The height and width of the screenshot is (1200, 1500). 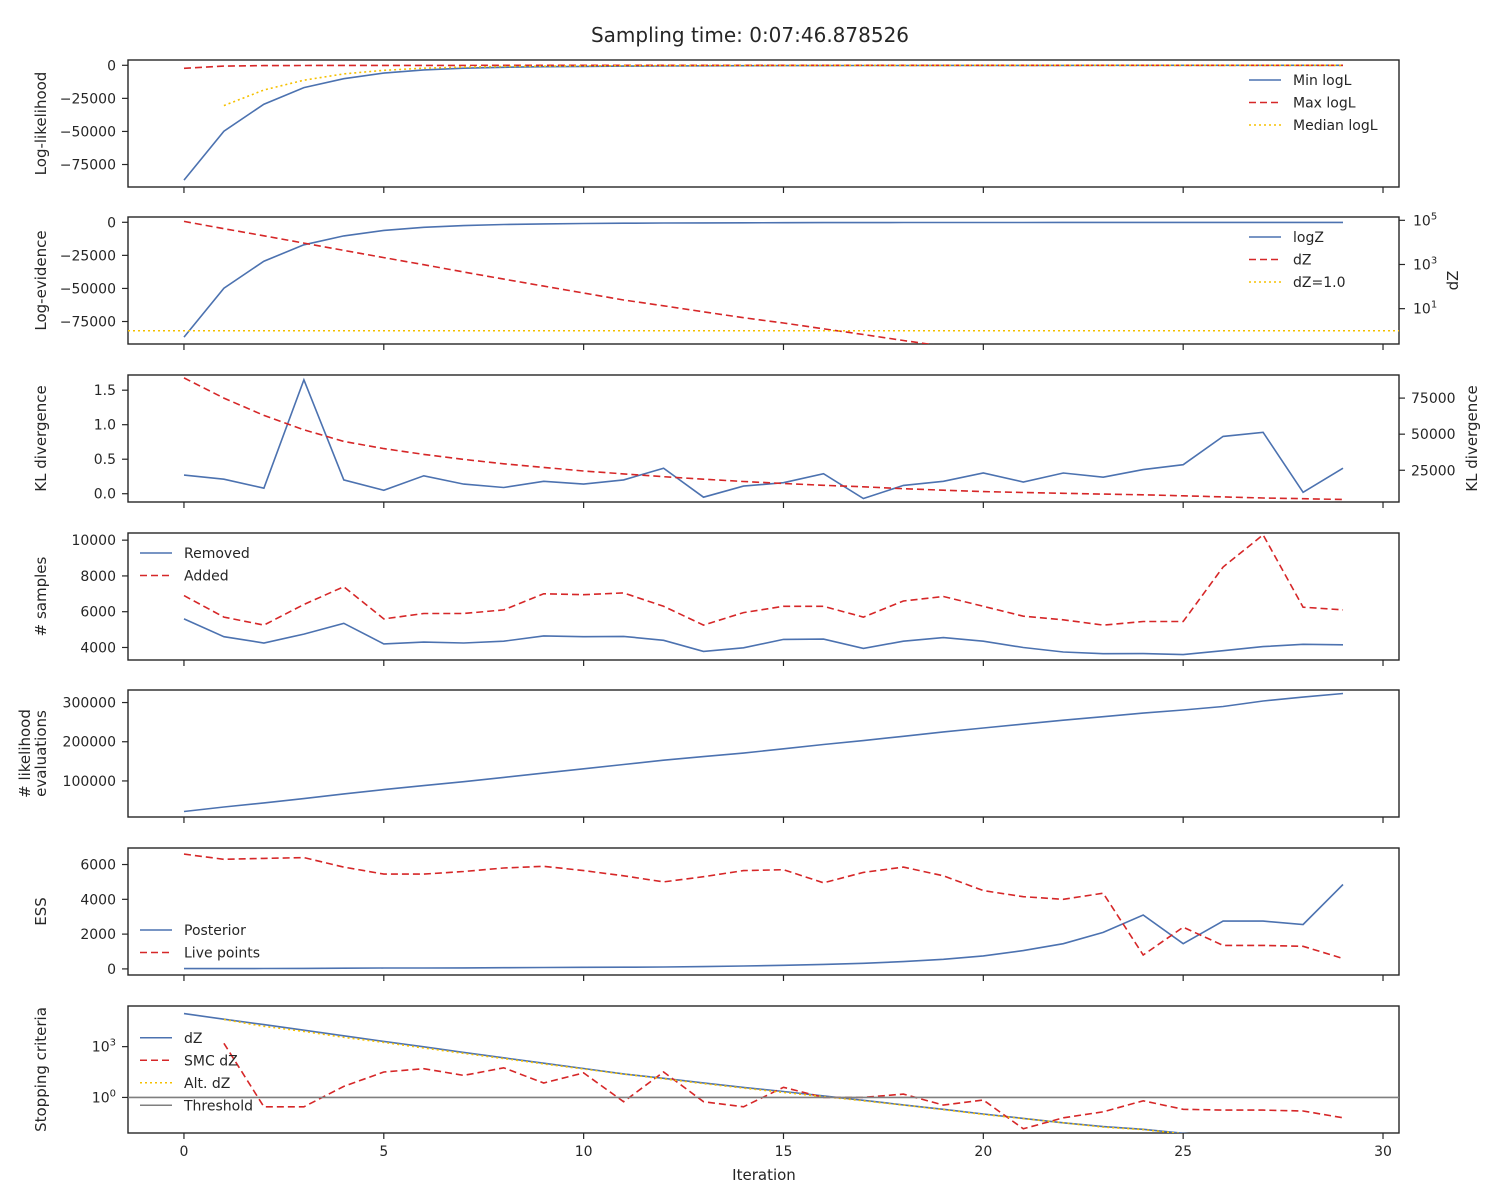 What do you see at coordinates (1322, 81) in the screenshot?
I see `legend-label: Min logL` at bounding box center [1322, 81].